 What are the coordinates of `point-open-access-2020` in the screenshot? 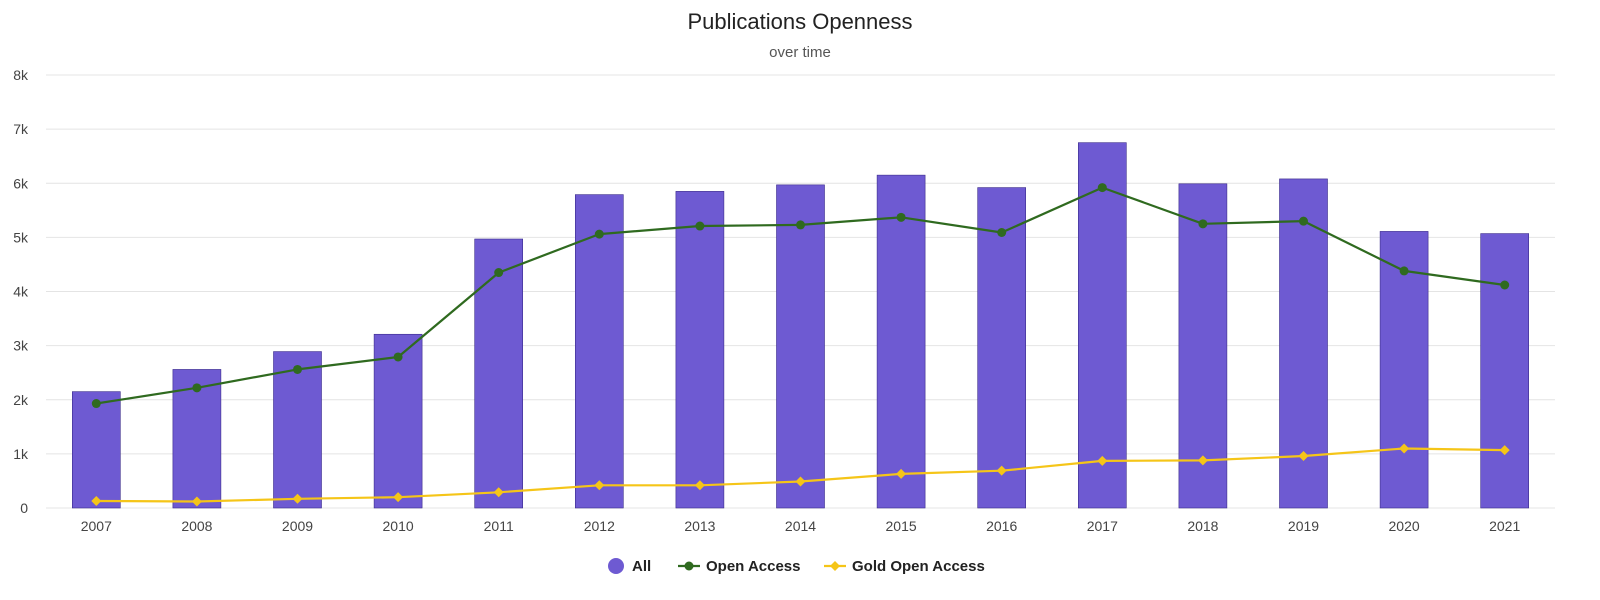 It's located at (1404, 271).